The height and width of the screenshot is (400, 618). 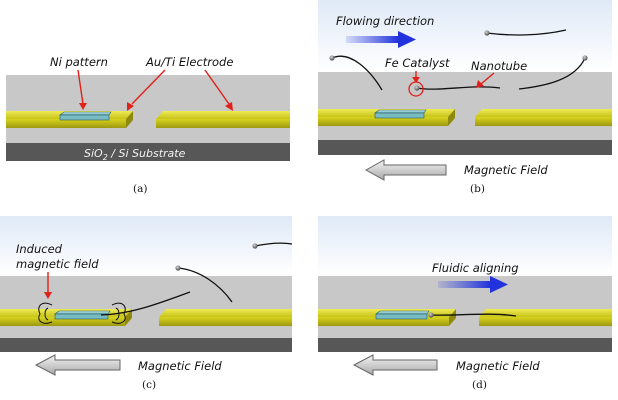 I want to click on substrate-label: SiO2 / Si Substrate, so click(x=135, y=154).